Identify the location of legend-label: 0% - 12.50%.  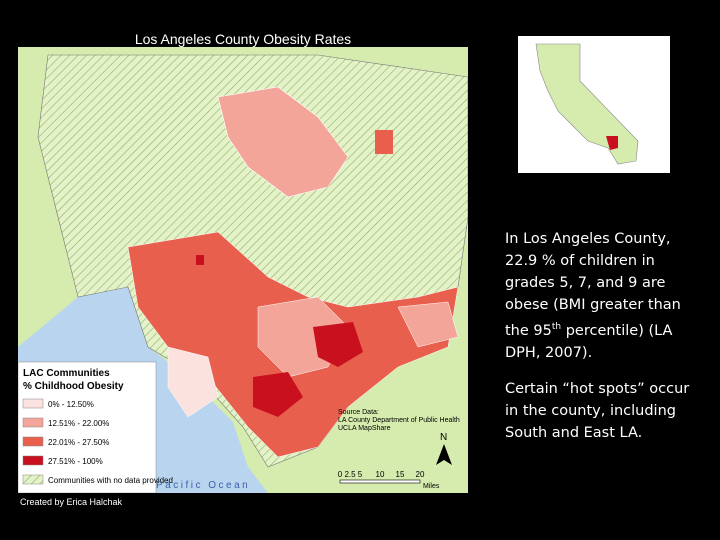
(71, 404).